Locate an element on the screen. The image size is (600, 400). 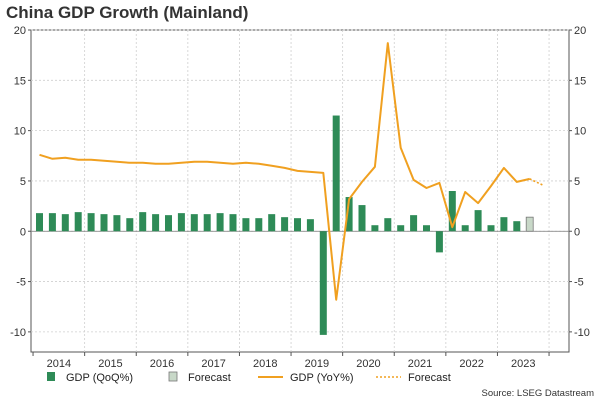
y-tick-label-left: 0 is located at coordinates (23, 232).